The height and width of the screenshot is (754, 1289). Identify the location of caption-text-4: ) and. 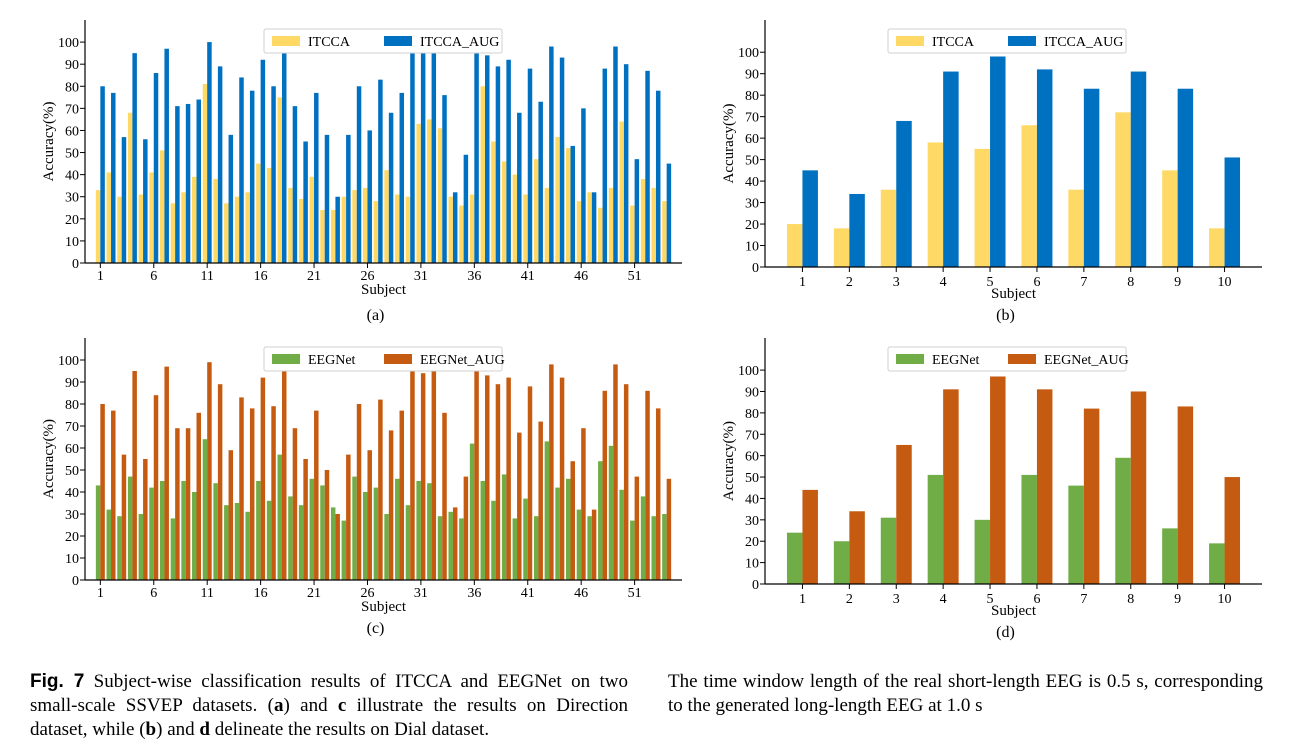
(178, 729).